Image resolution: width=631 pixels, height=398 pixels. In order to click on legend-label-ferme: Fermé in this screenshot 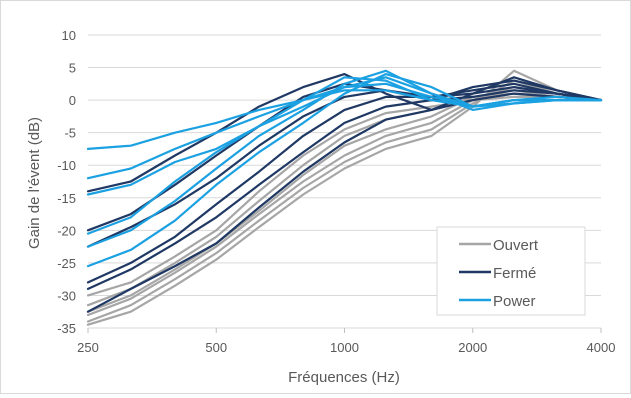, I will do `click(514, 273)`.